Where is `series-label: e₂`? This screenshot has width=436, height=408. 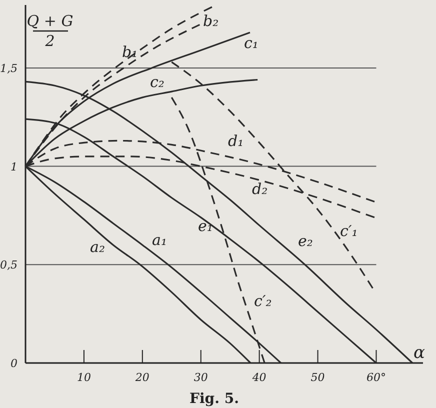 series-label: e₂ is located at coordinates (305, 241).